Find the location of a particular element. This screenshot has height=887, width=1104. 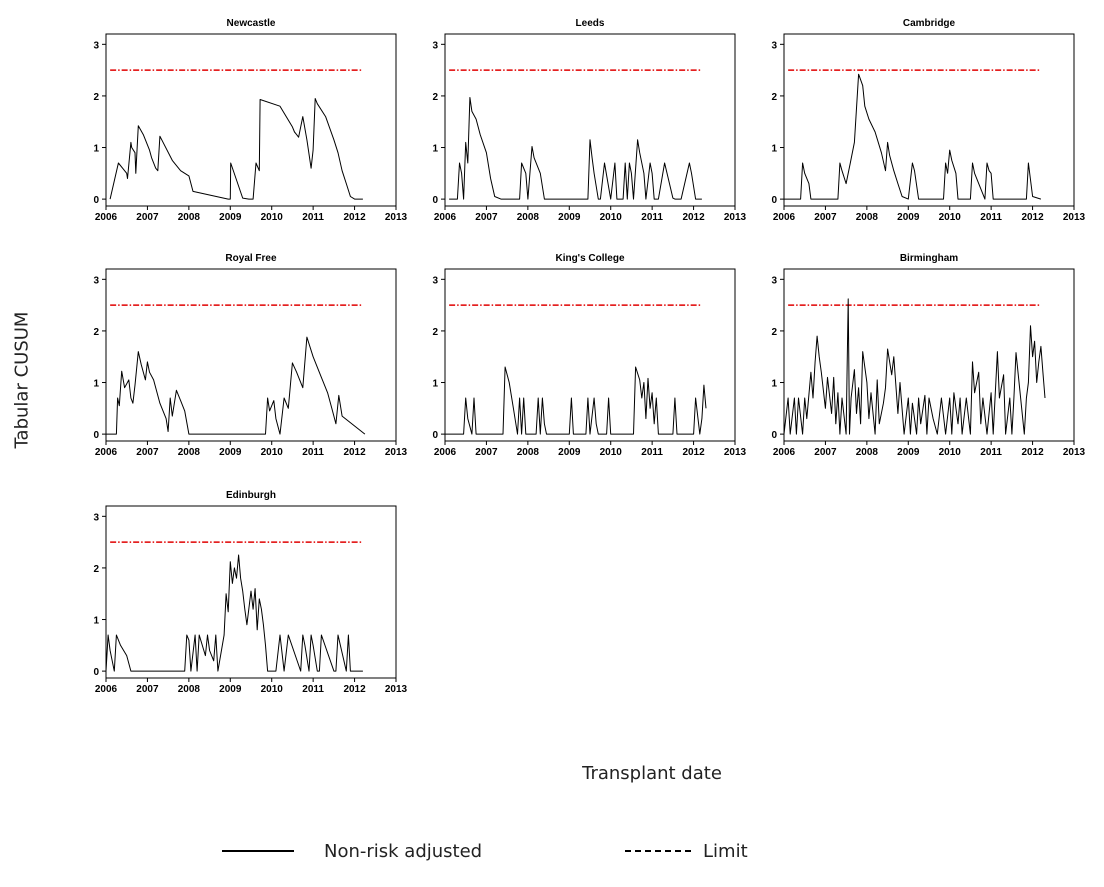

legend-dashdot-swatch is located at coordinates (658, 851).